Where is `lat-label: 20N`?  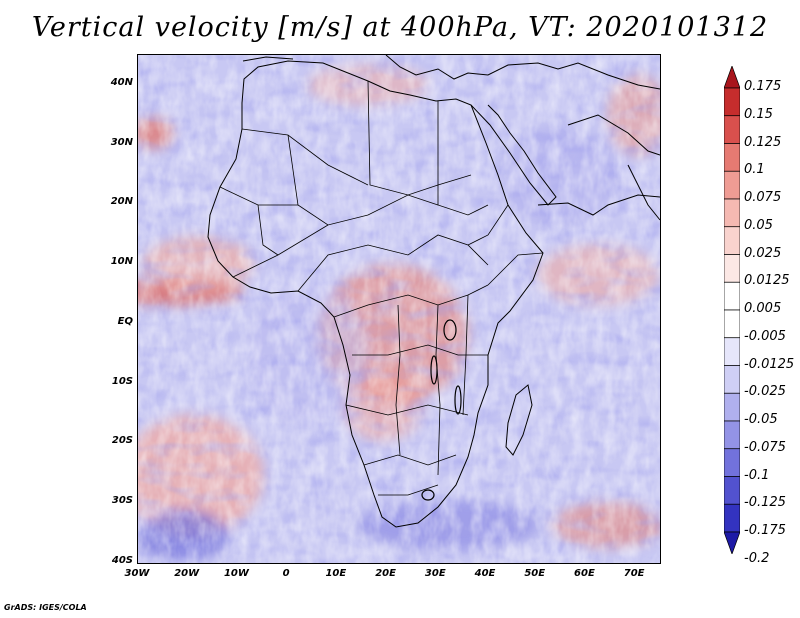
lat-label: 20N is located at coordinates (121, 202).